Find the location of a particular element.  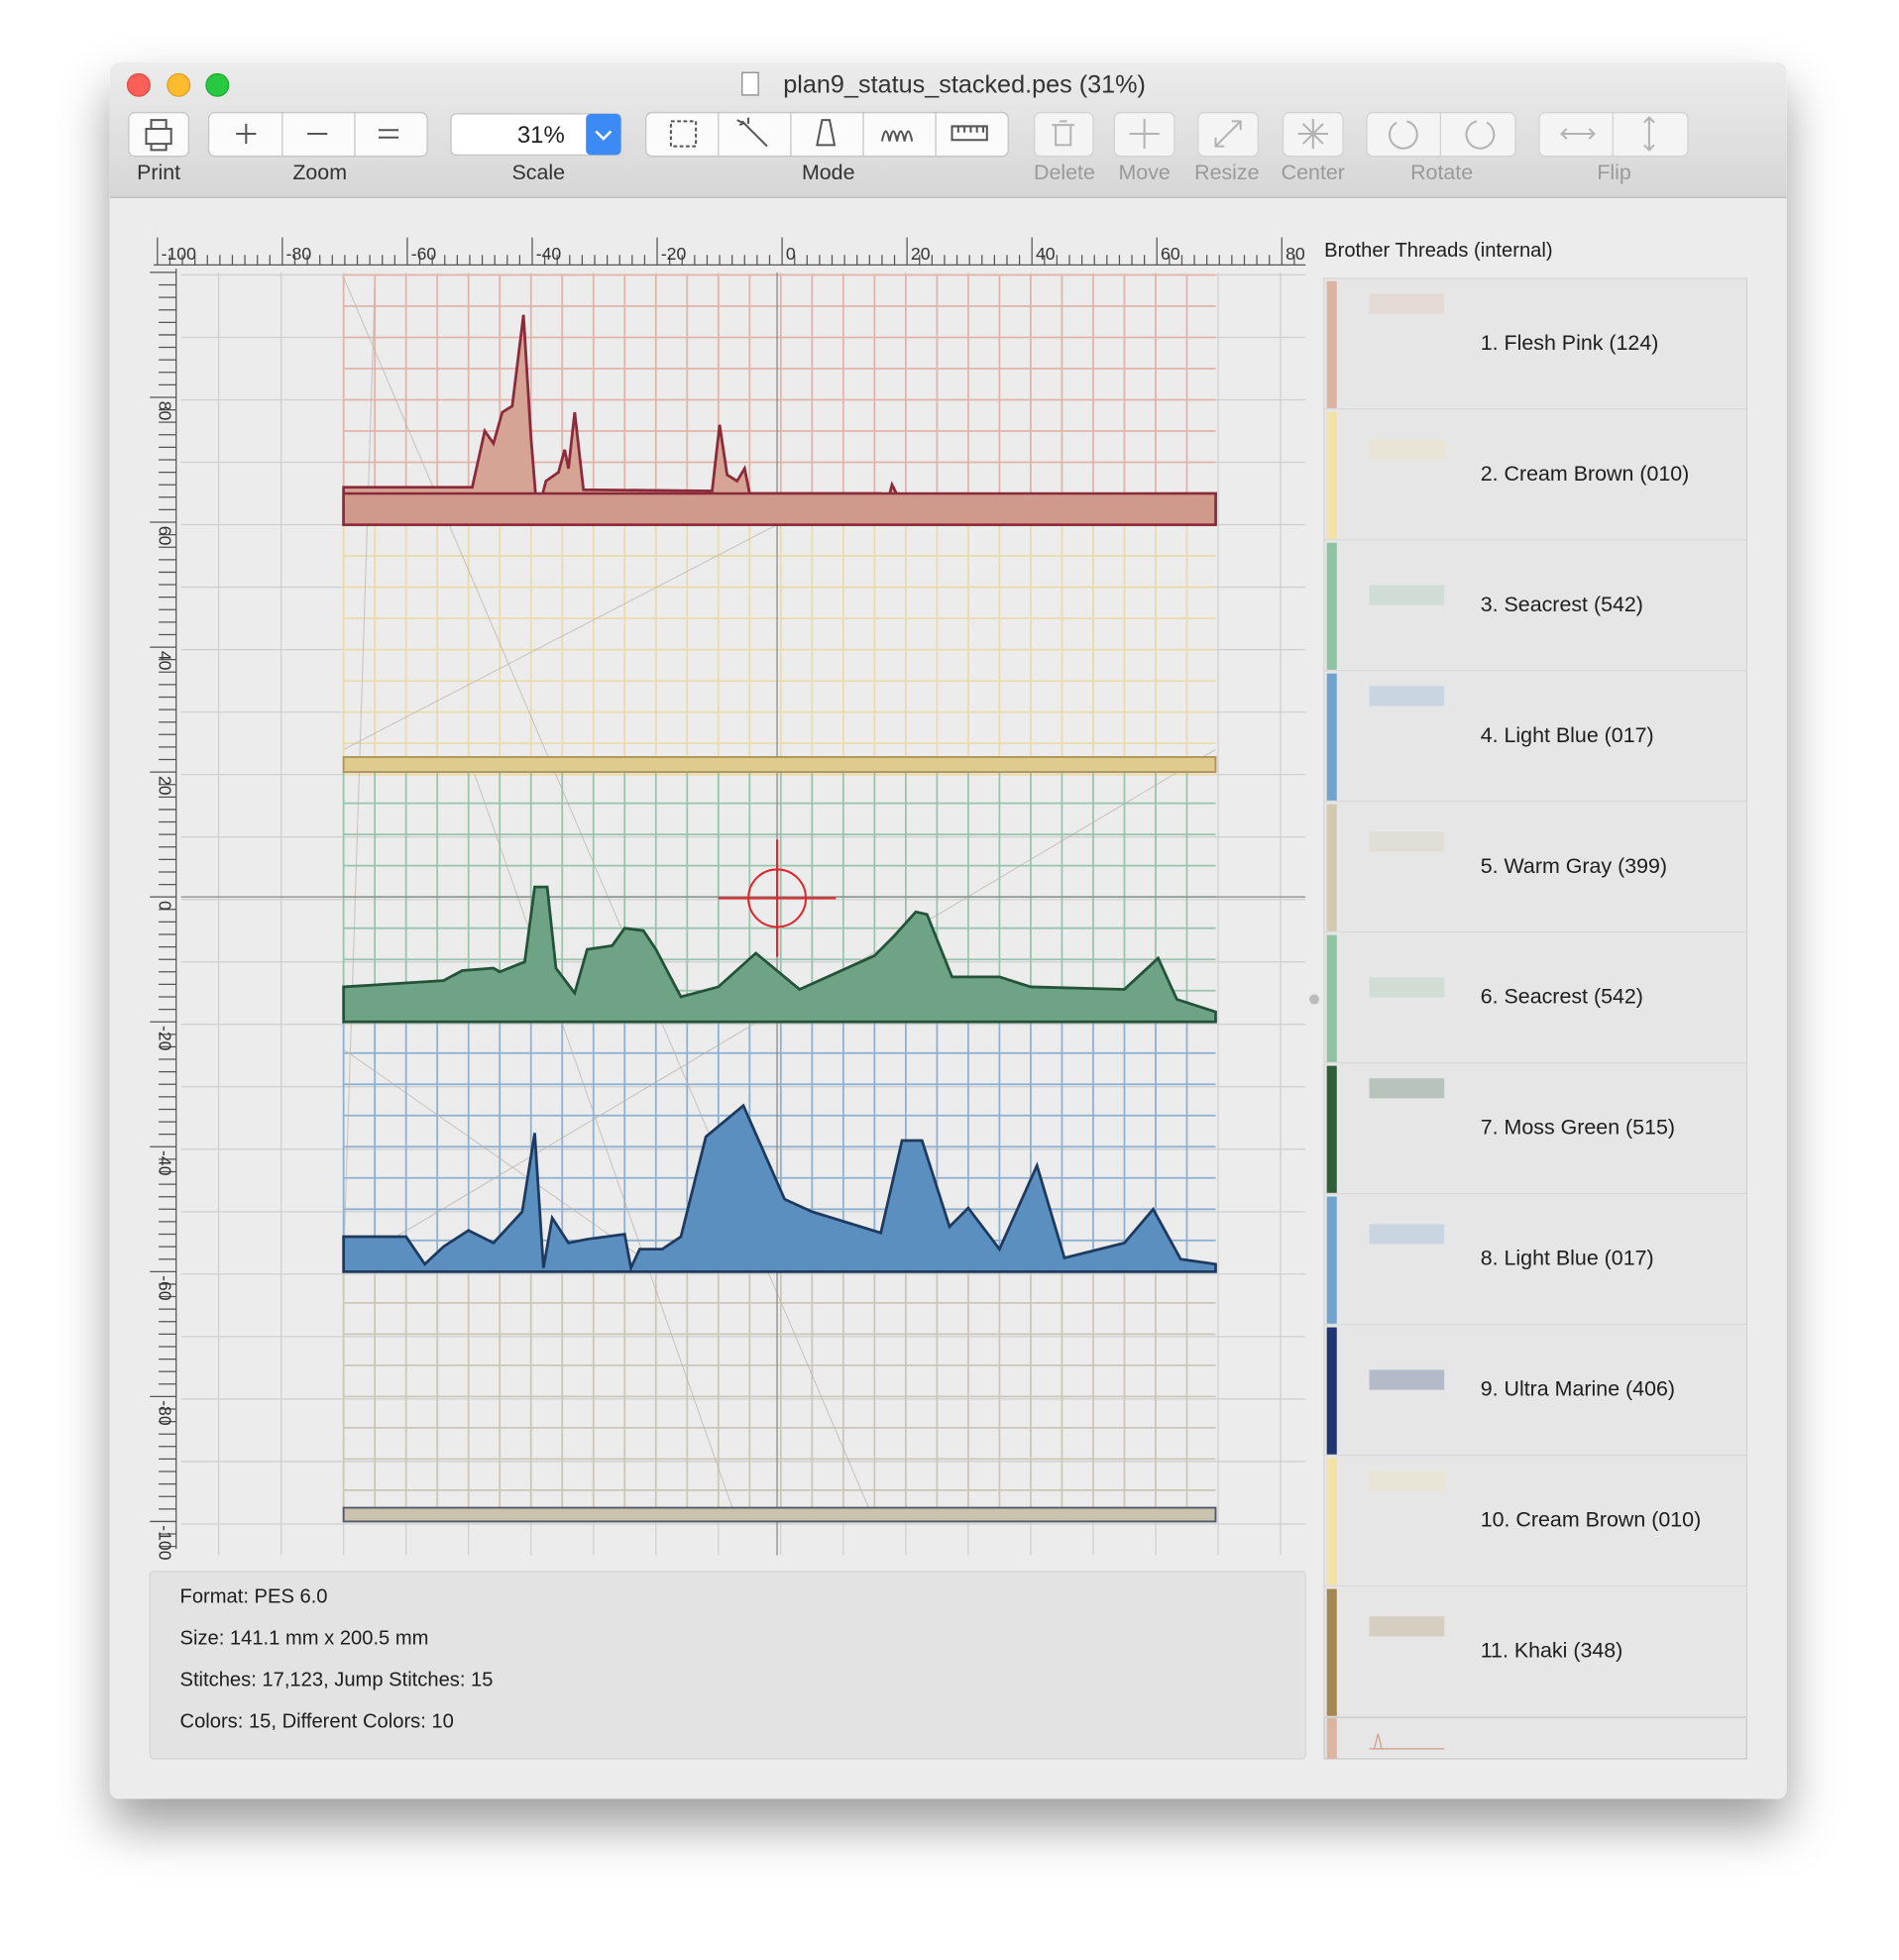

info-line: Size: 141.1 mm x 200.5 mm is located at coordinates (304, 1639).